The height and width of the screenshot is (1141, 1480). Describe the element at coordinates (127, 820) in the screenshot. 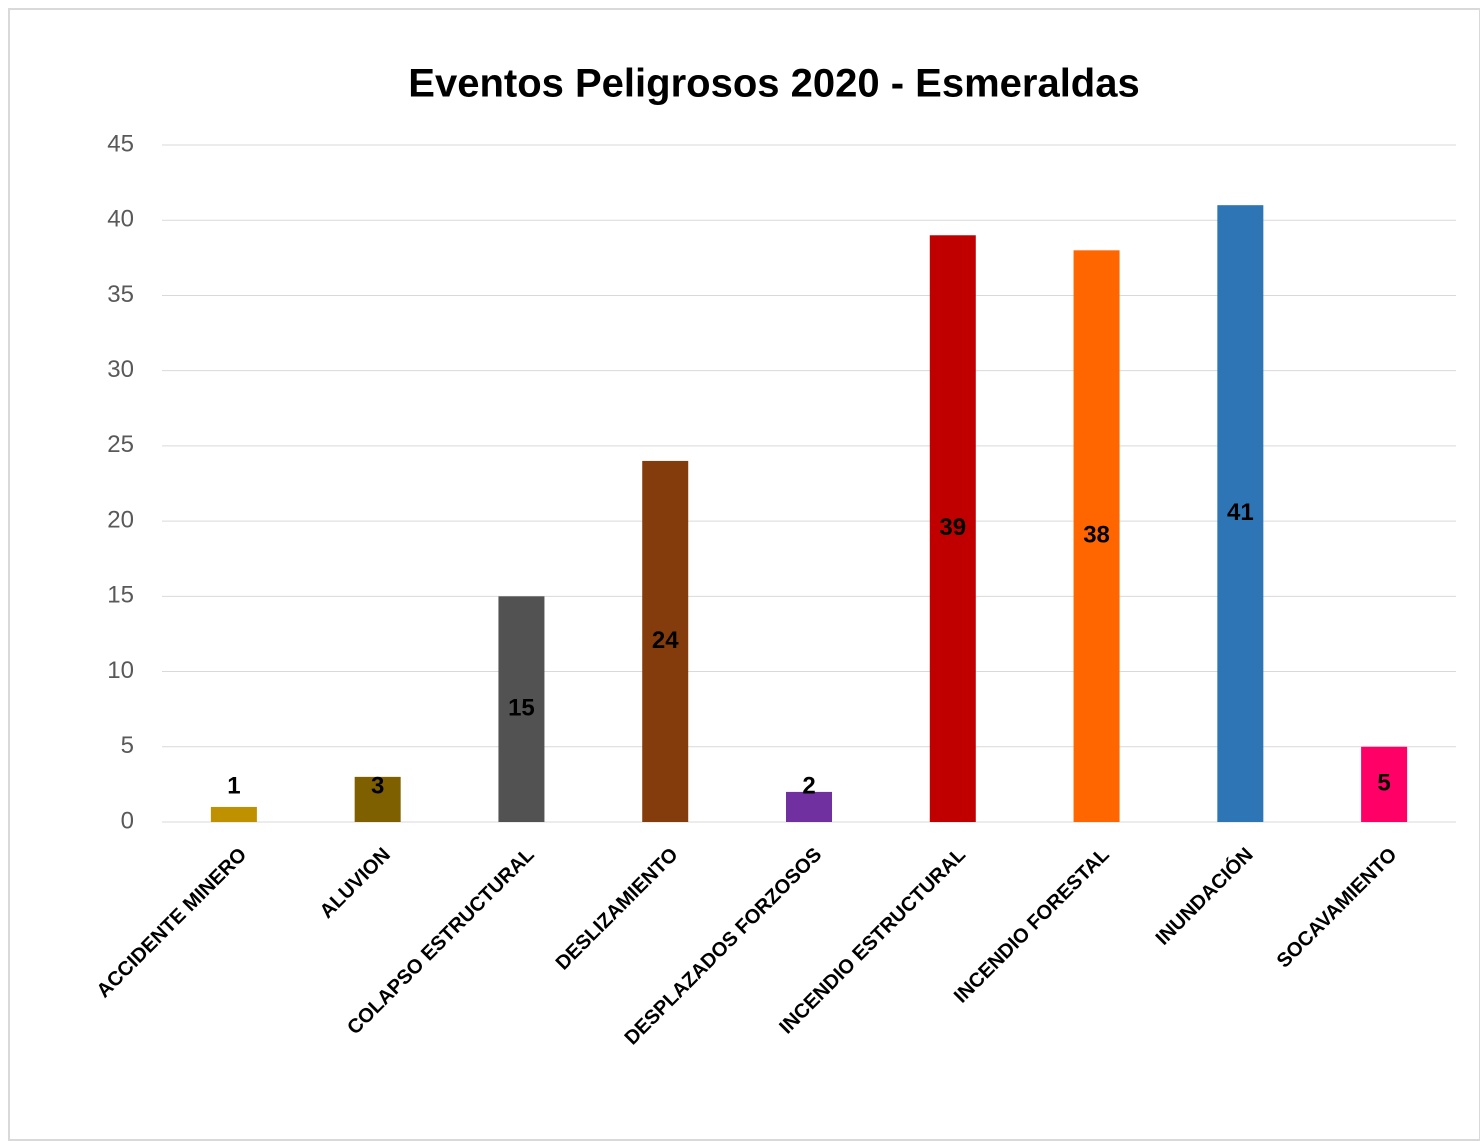

I see `y-tick-label: 0` at that location.